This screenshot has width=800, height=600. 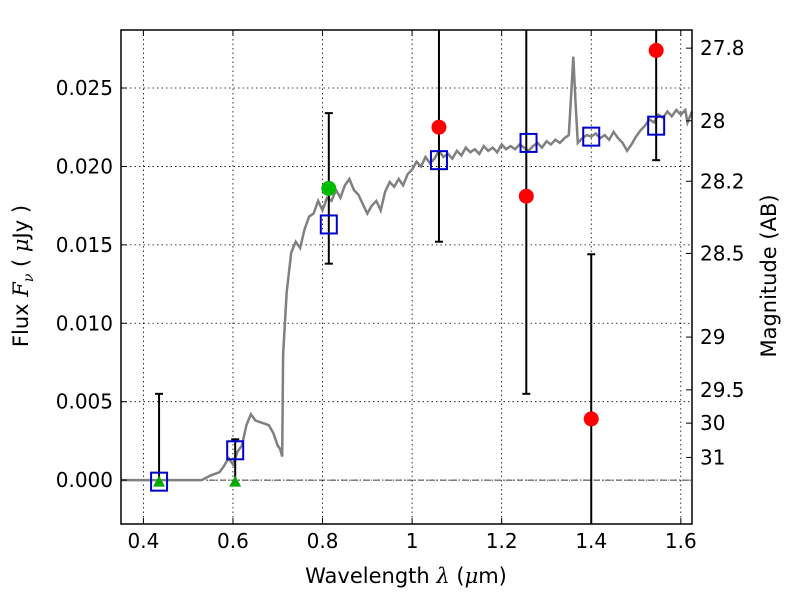 I want to click on x-axis-title: Wavelength λ (μm), so click(x=406, y=576).